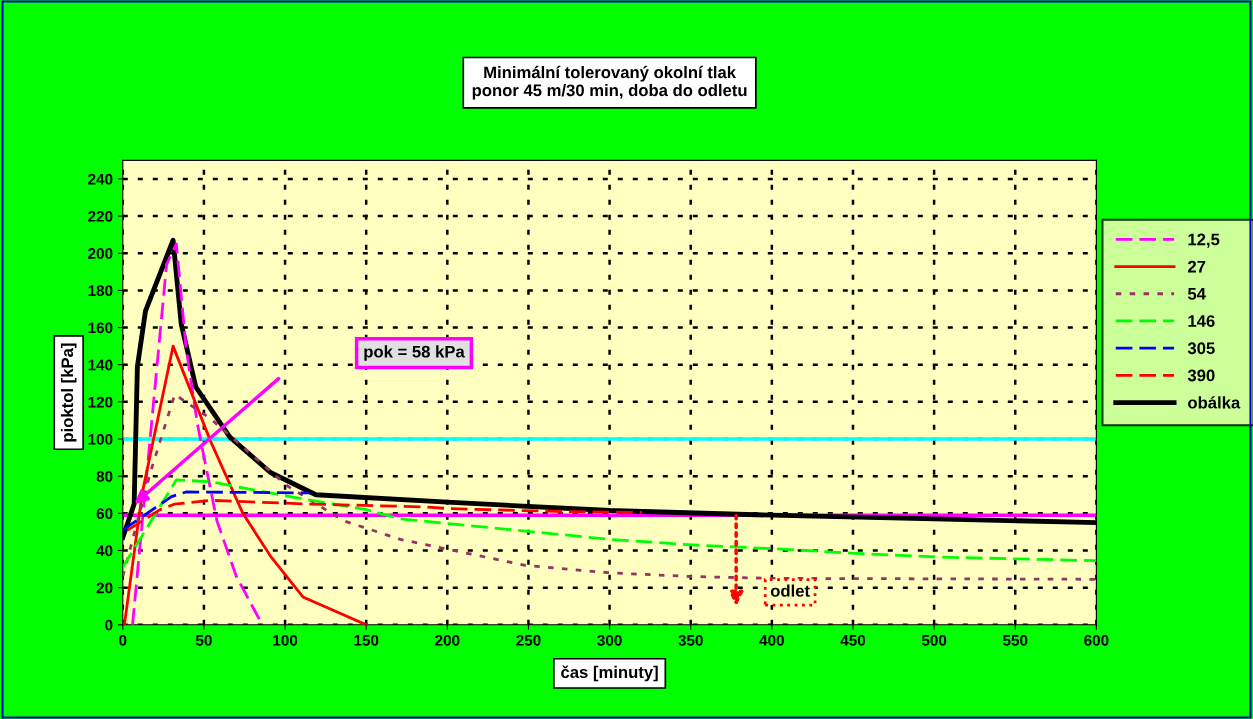  Describe the element at coordinates (1197, 266) in the screenshot. I see `legend-label: 27` at that location.